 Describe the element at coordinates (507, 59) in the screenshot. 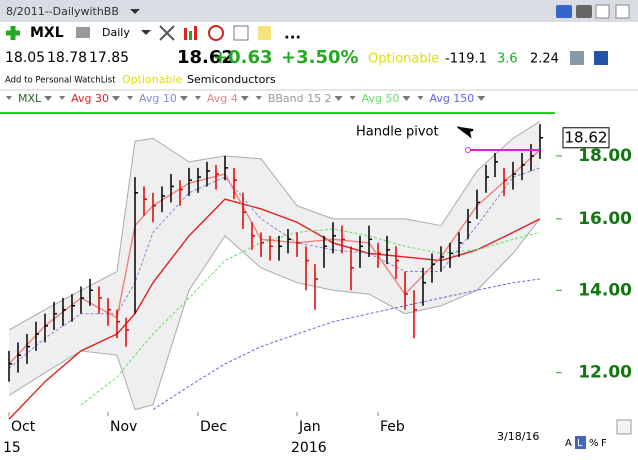

I see `stat: 3.6` at that location.